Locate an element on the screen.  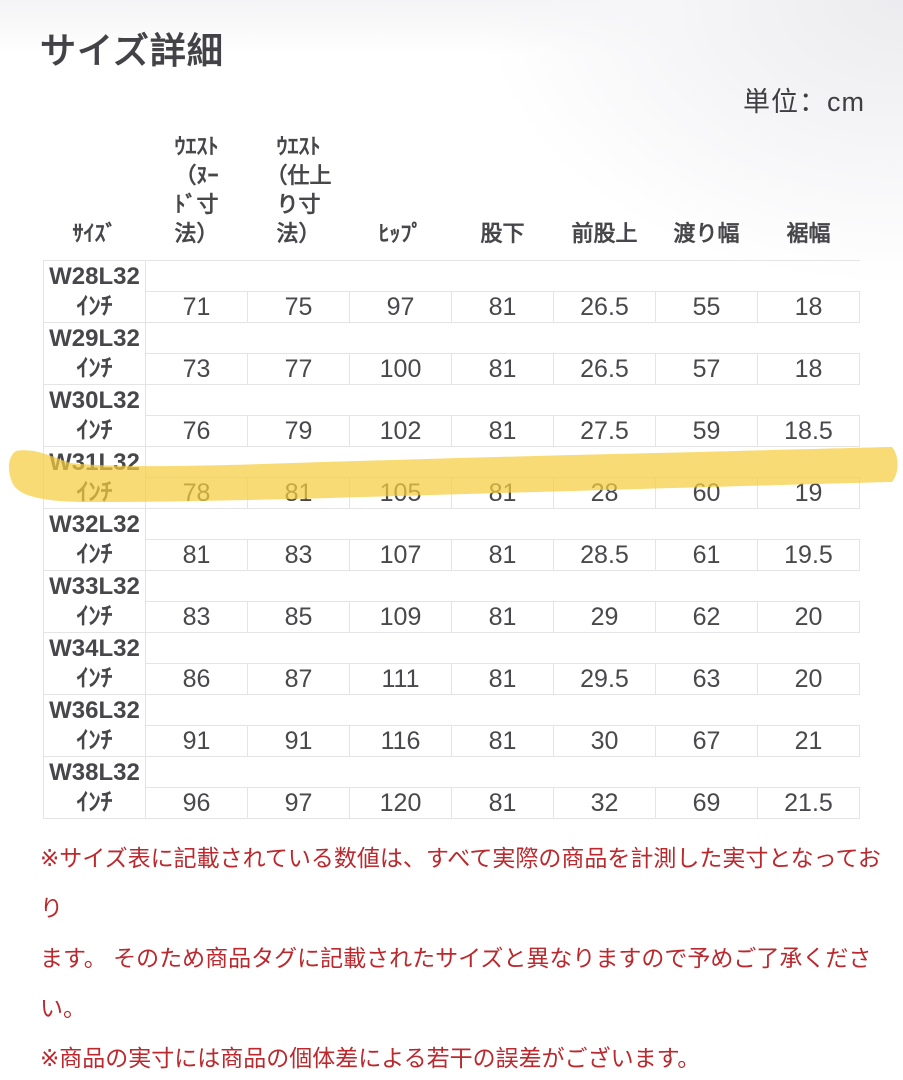
size-row: W31L32 ｲﾝﾁ is located at coordinates (451, 477).